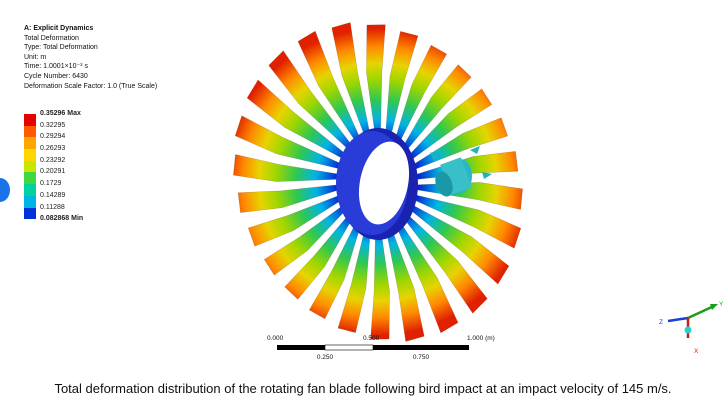  I want to click on hub, so click(377, 184).